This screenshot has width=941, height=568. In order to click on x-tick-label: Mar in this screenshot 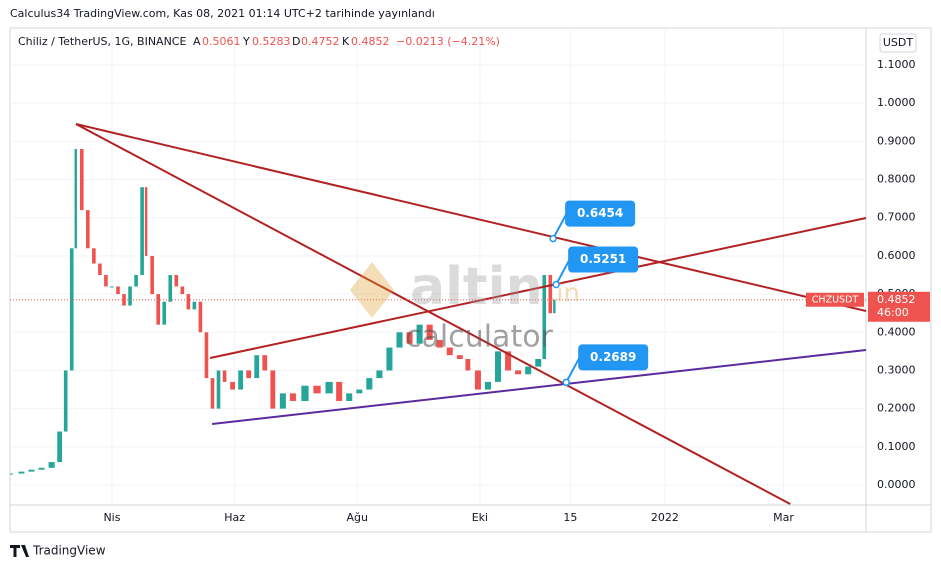, I will do `click(783, 517)`.